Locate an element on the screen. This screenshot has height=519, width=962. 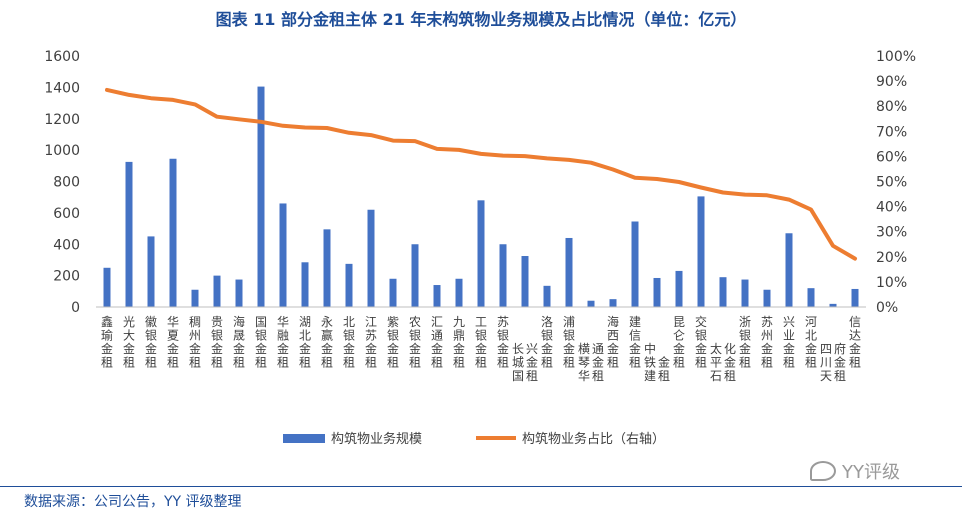
category-label: 华夏金租 is located at coordinates (173, 342).